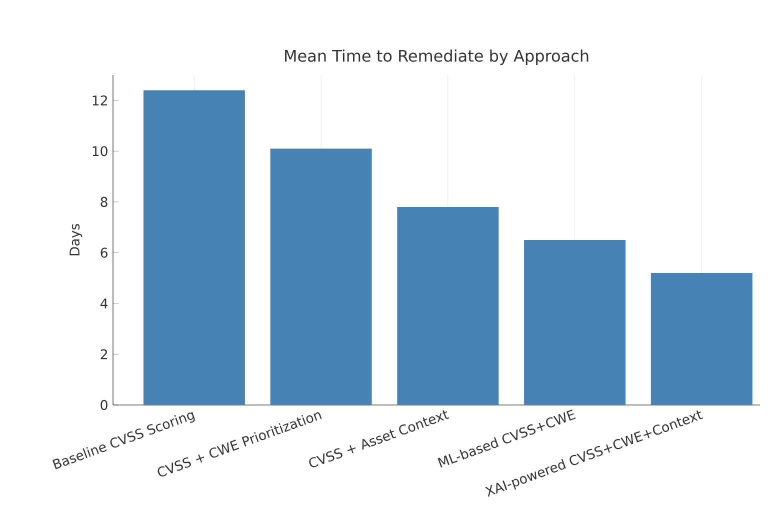 The width and height of the screenshot is (768, 520). What do you see at coordinates (104, 253) in the screenshot?
I see `y-tick-label: 6` at bounding box center [104, 253].